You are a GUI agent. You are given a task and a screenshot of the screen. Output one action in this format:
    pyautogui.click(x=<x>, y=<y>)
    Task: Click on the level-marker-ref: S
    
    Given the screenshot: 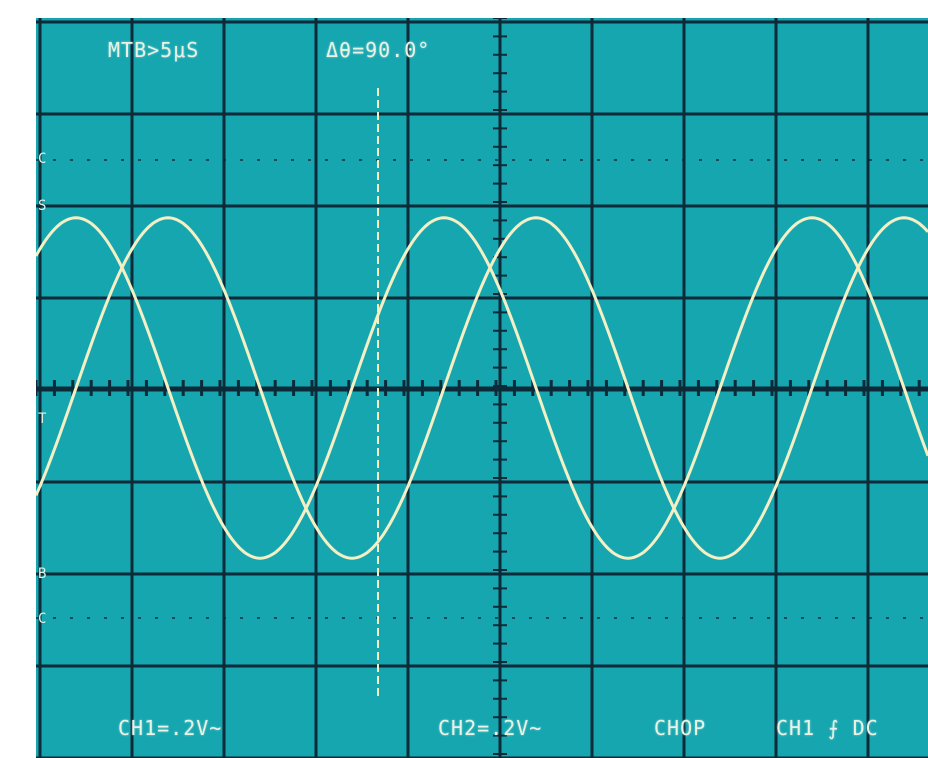 What is the action you would take?
    pyautogui.click(x=42, y=206)
    